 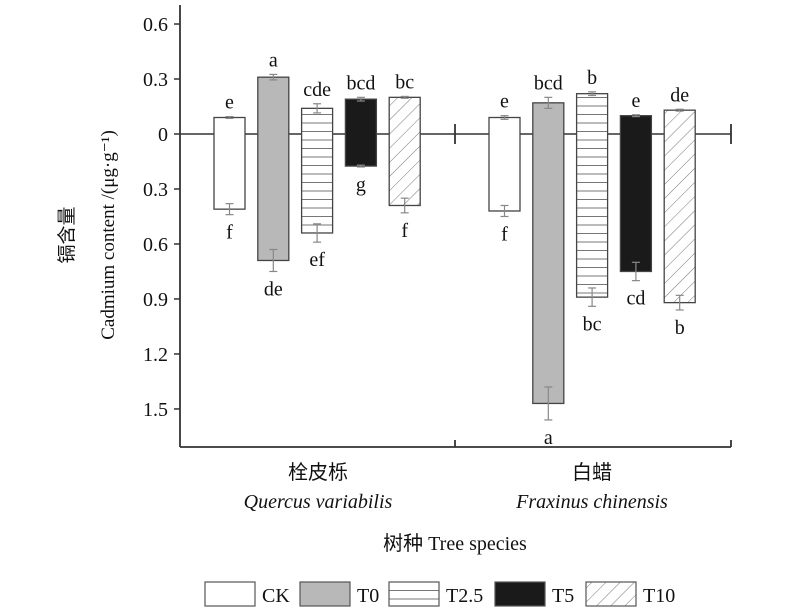 I want to click on y-tick-label: 1.2, so click(x=155, y=355).